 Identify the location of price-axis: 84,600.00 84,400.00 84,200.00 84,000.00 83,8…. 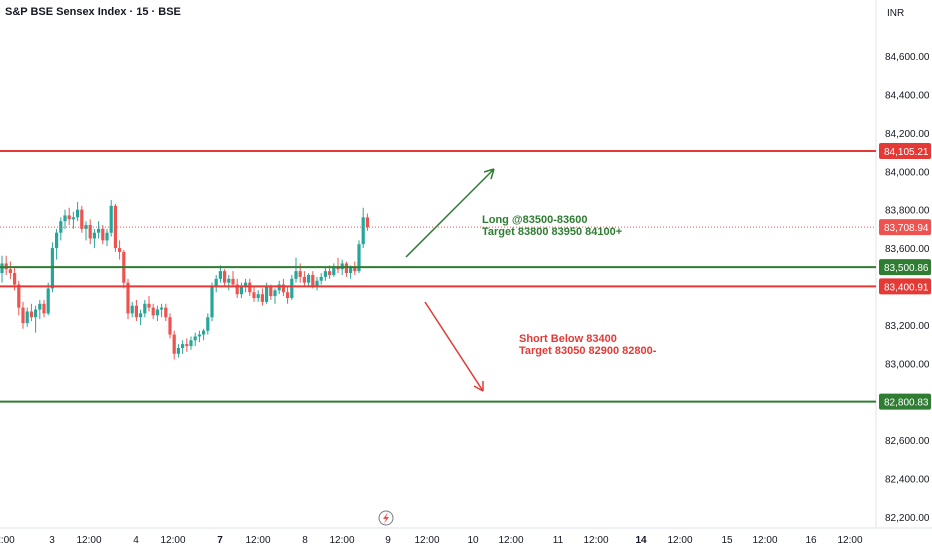
(907, 288).